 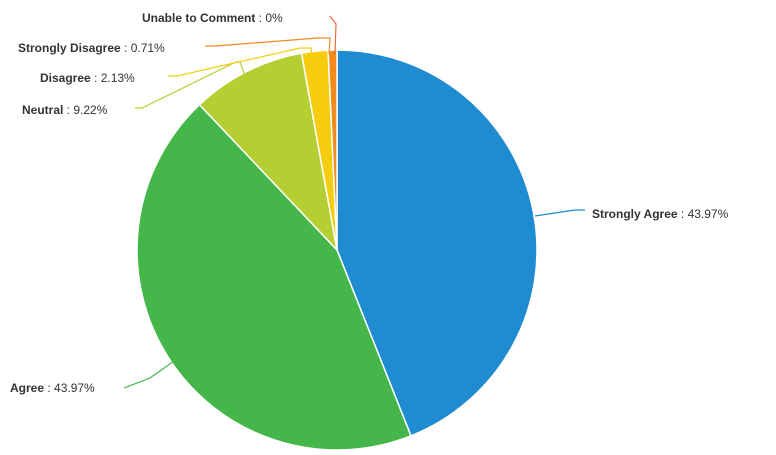 What do you see at coordinates (240, 62) in the screenshot?
I see `leader-line-disagree` at bounding box center [240, 62].